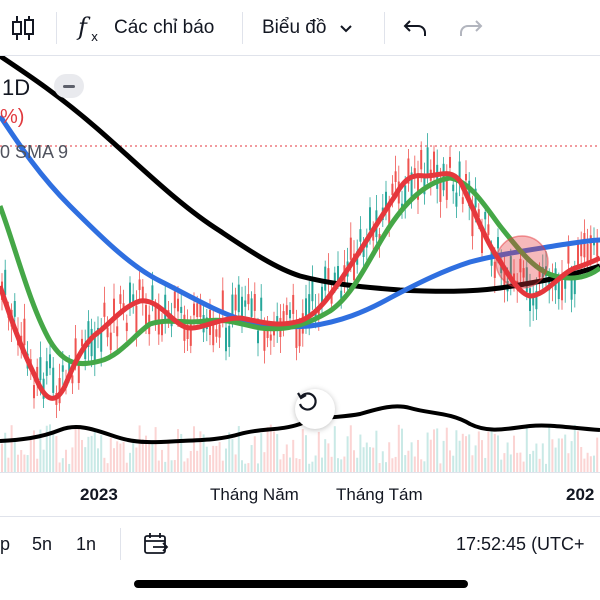 The image size is (600, 600). Describe the element at coordinates (69, 86) in the screenshot. I see `legend-collapse-button` at that location.